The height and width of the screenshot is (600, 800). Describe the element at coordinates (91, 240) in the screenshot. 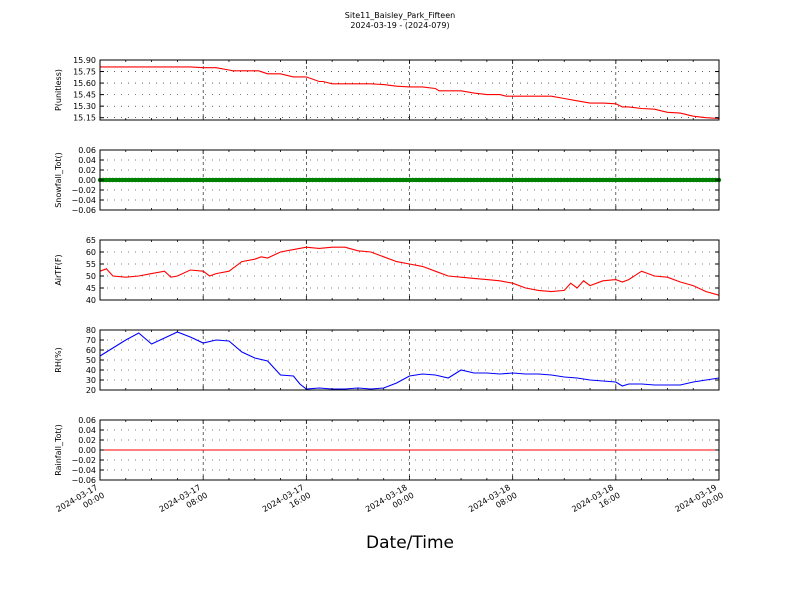

I see `panel-2-ytick-label-0: 65` at that location.